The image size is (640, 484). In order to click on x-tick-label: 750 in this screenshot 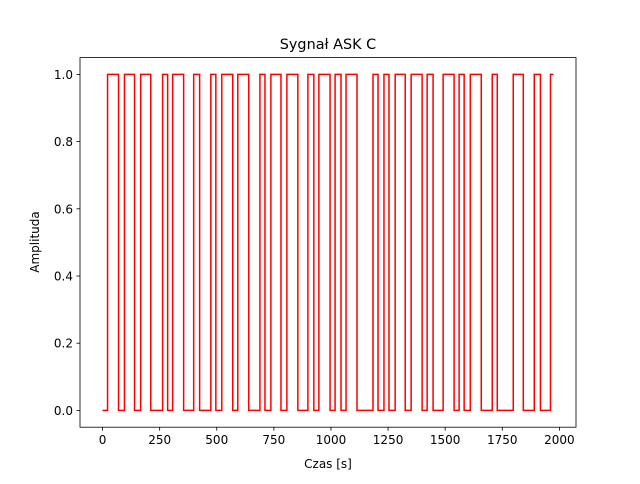, I will do `click(273, 440)`.